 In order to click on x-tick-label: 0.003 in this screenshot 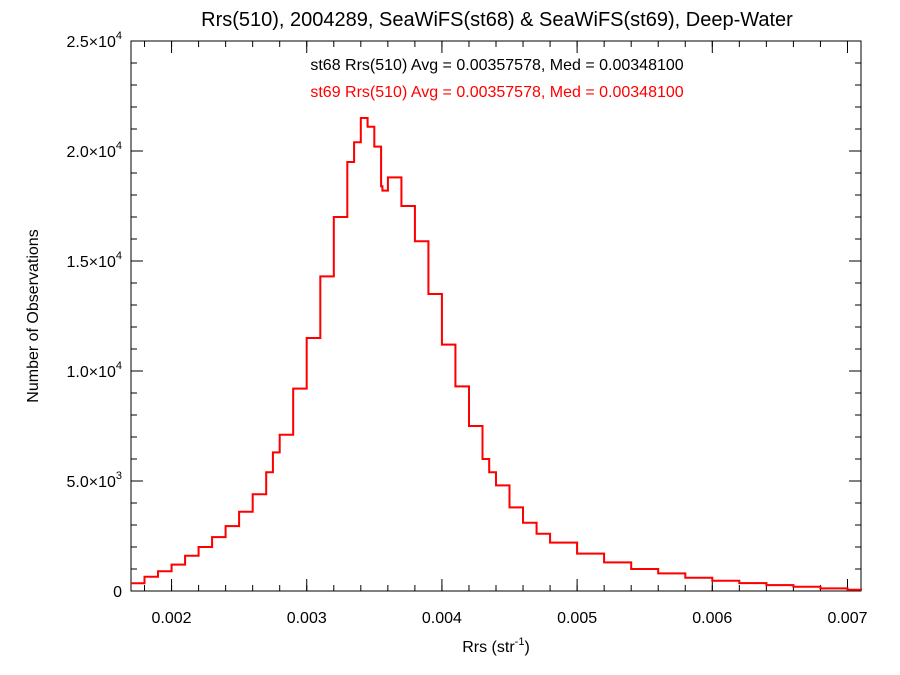, I will do `click(307, 618)`.